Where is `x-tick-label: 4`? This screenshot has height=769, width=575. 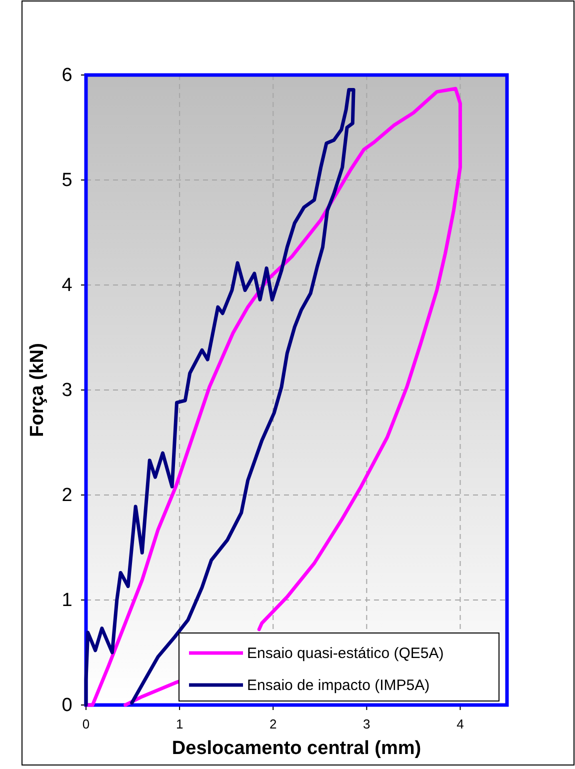 x-tick-label: 4 is located at coordinates (460, 724).